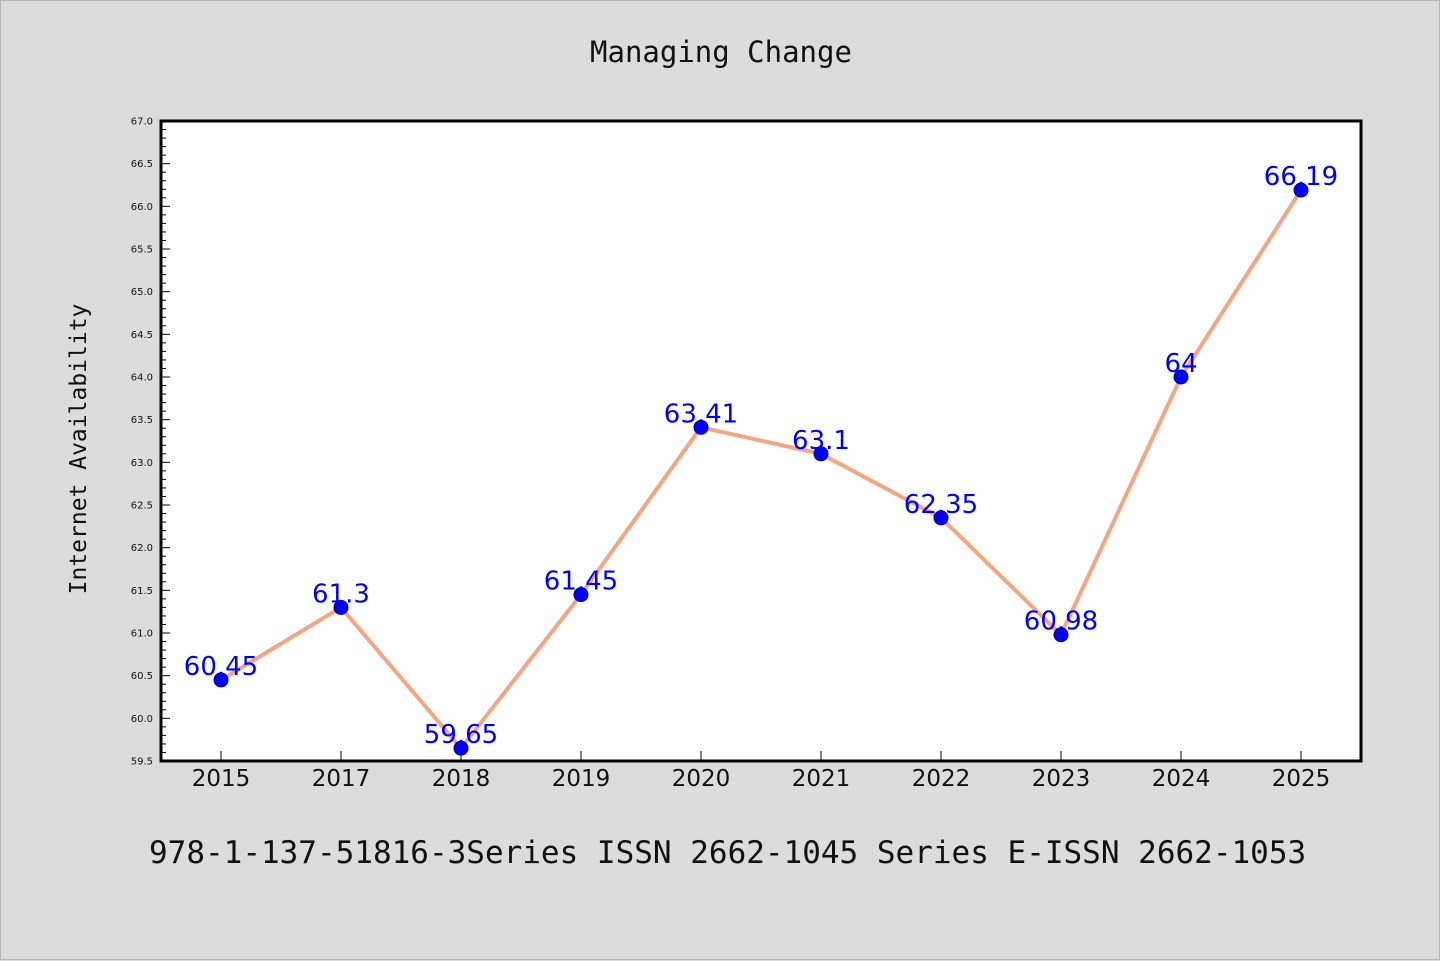 Image resolution: width=1440 pixels, height=961 pixels. Describe the element at coordinates (581, 582) in the screenshot. I see `data-label: 61.45` at that location.